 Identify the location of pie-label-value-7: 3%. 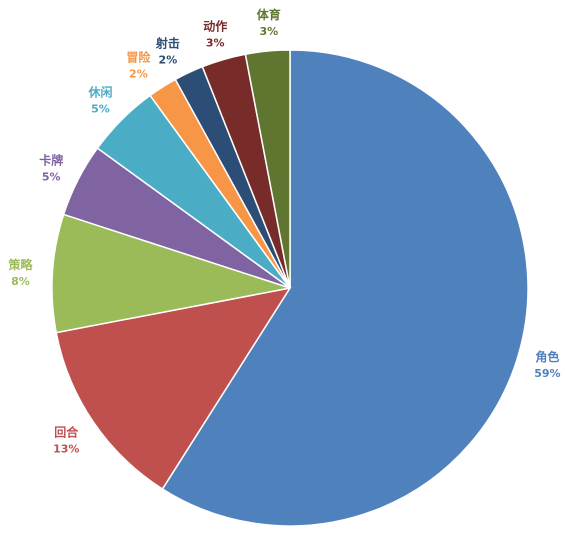
(215, 43).